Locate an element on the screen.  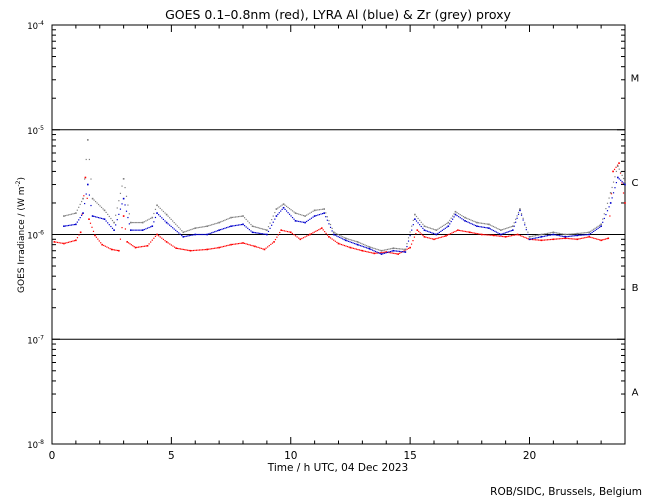
y-tick-label: 10⁻⁷ is located at coordinates (35, 340).